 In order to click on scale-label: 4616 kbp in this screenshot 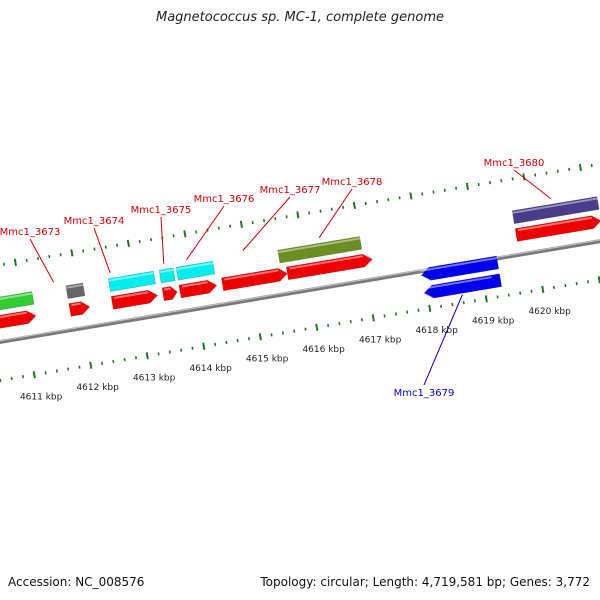, I will do `click(323, 350)`.